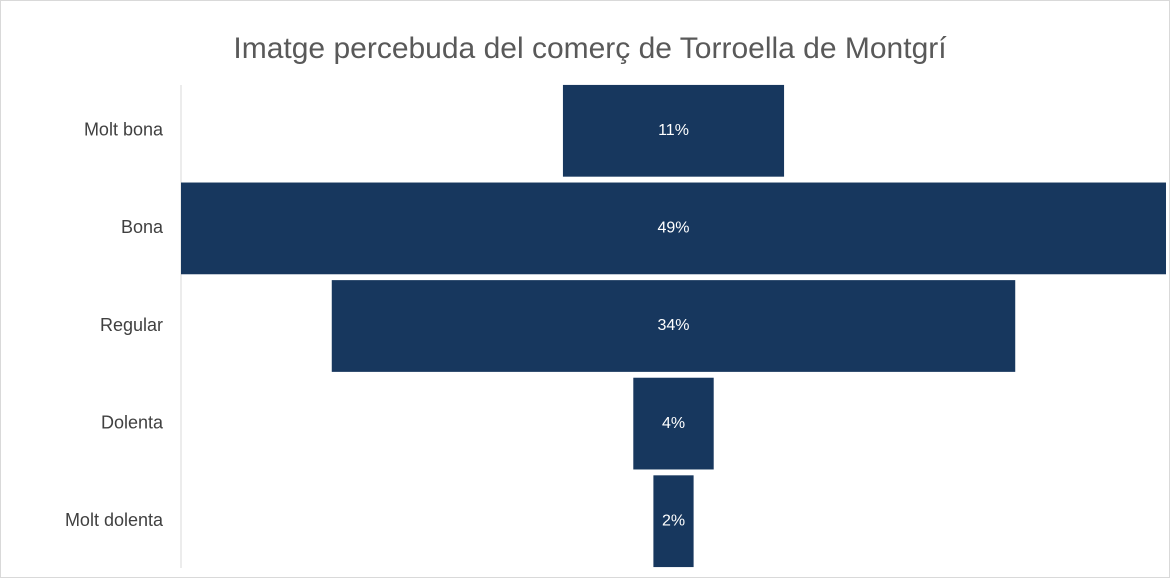 This screenshot has width=1170, height=578. I want to click on category-label: Bona, so click(142, 227).